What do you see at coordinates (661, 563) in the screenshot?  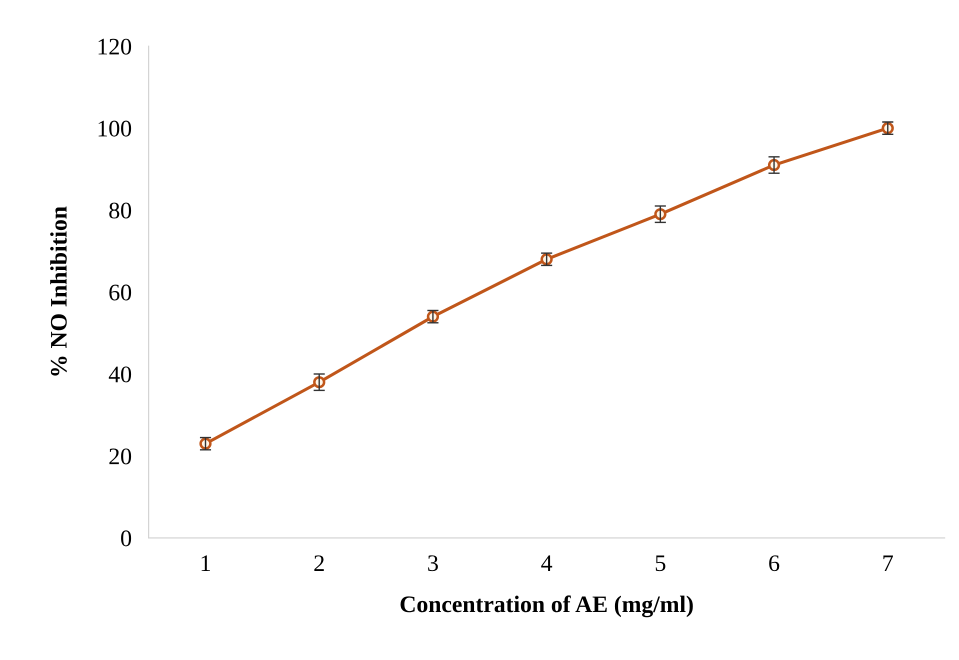 I see `x-tick-label: 5` at bounding box center [661, 563].